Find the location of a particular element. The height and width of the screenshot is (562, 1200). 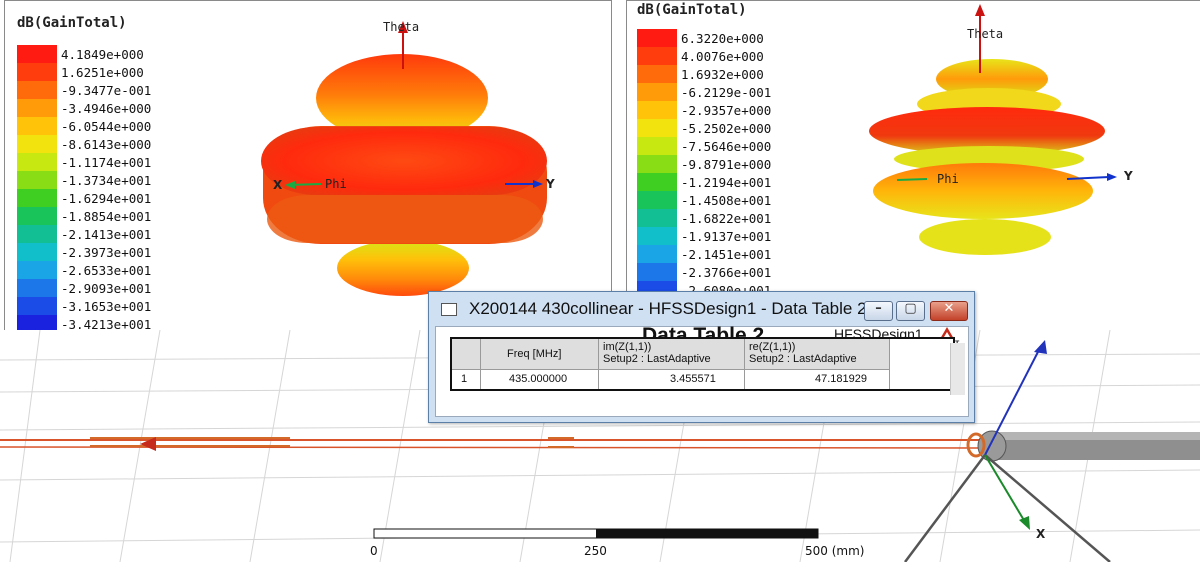

legend-value: -6.2129e-001 is located at coordinates (726, 92).